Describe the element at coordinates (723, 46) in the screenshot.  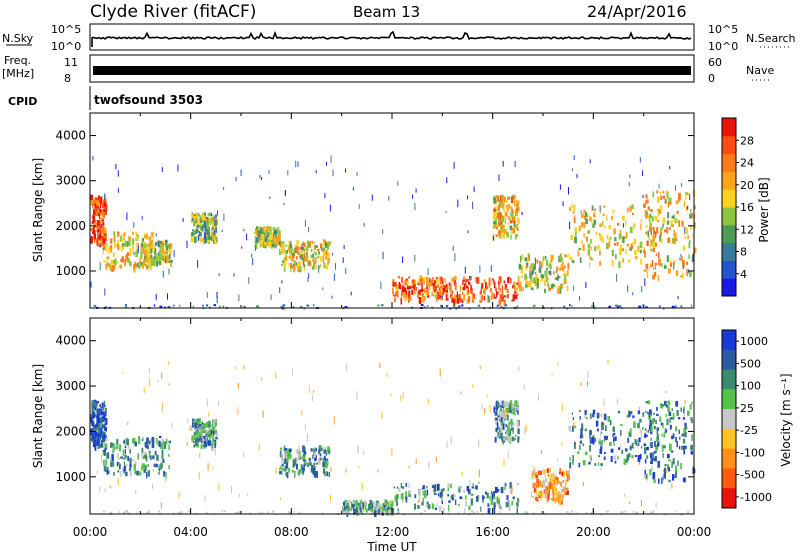
I see `nsearch-tick-bottom: 10^0` at that location.